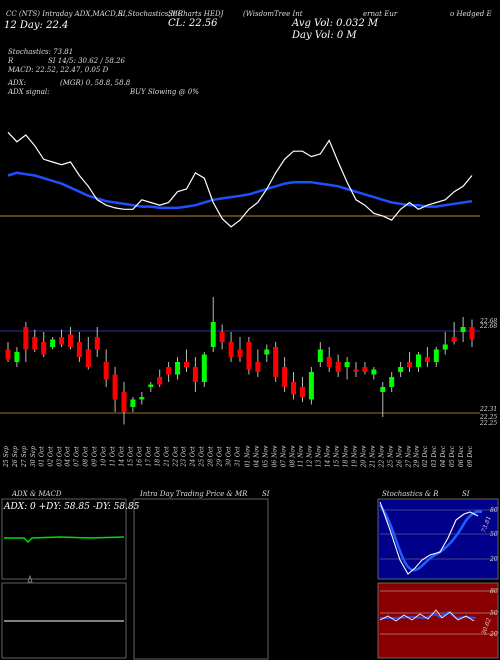  Describe the element at coordinates (104, 456) in the screenshot. I see `date-label: 10 Oct` at that location.